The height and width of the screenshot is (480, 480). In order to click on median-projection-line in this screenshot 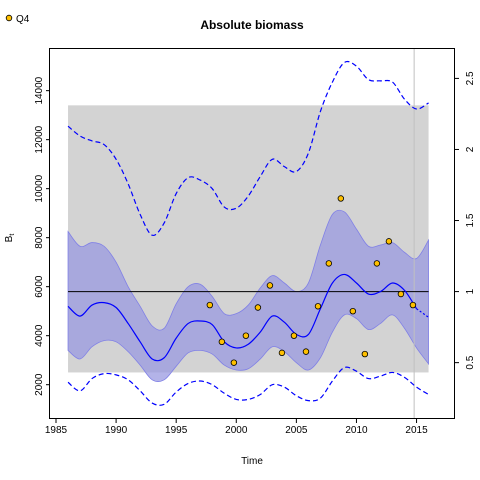, I will do `click(422, 313)`.